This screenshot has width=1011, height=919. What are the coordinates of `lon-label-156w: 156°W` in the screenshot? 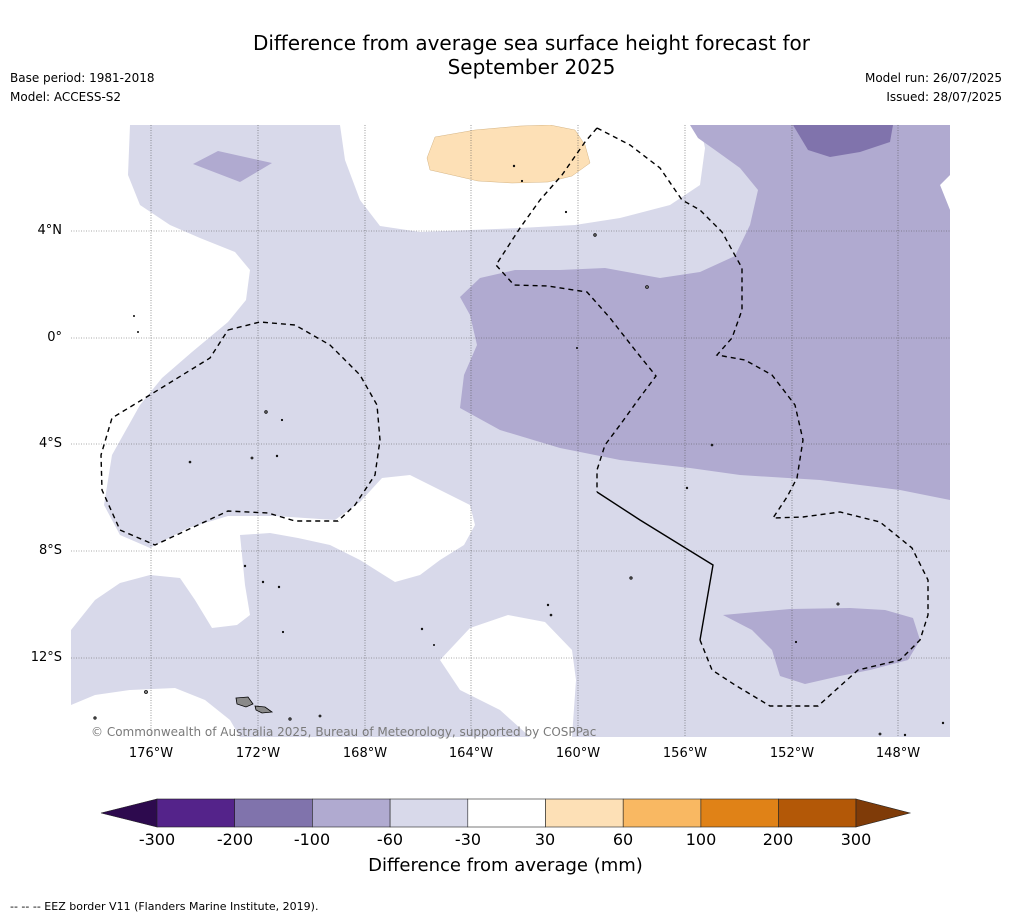 It's located at (685, 753).